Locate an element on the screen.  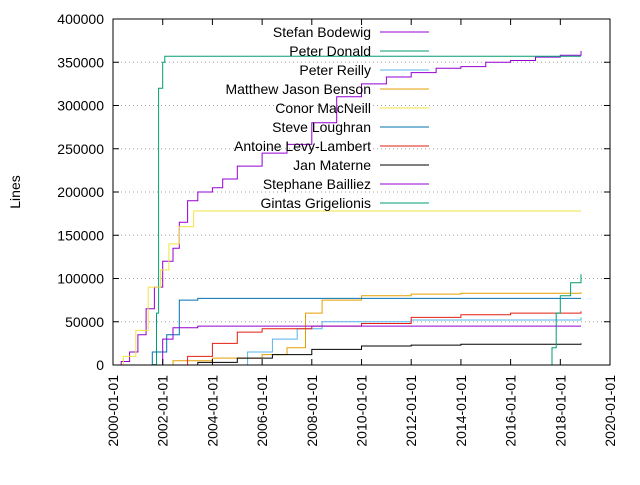
x-tick-label: 2010-01-01 is located at coordinates (362, 411).